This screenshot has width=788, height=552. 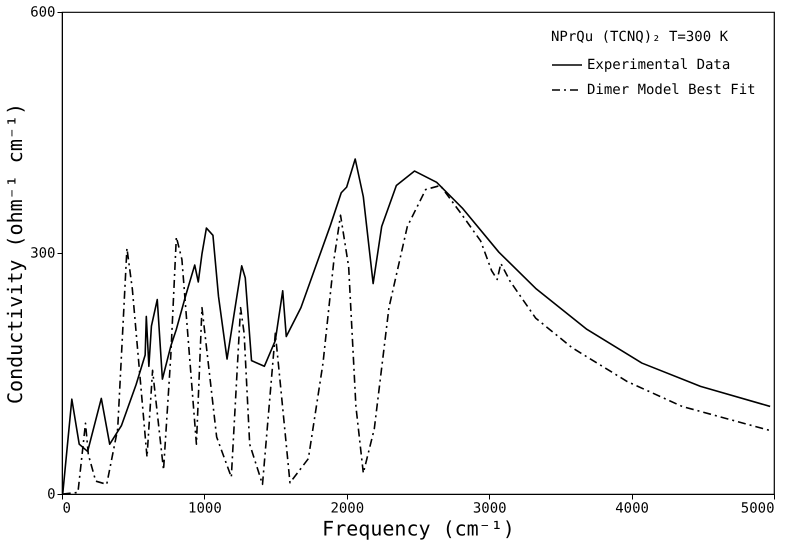 What do you see at coordinates (671, 90) in the screenshot?
I see `legend-label: Dimer Model Best Fit` at bounding box center [671, 90].